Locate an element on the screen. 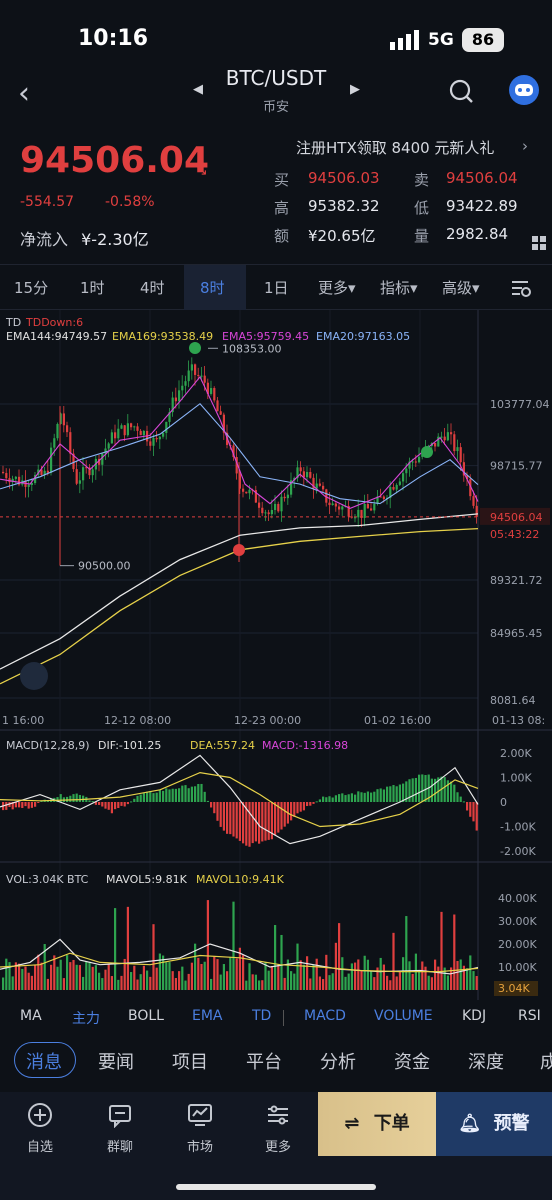 The height and width of the screenshot is (1200, 552). indicator-tab: EMA is located at coordinates (207, 1016).